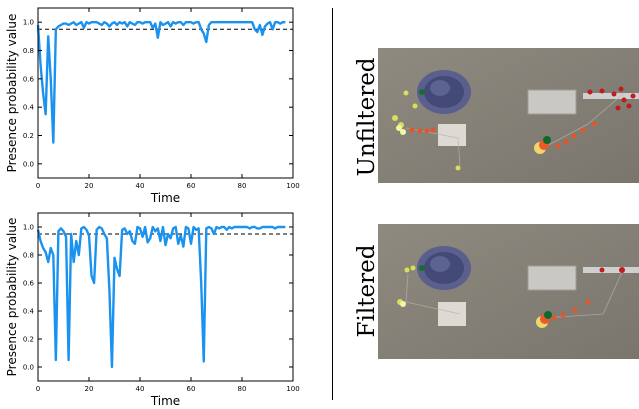 The height and width of the screenshot is (409, 639). I want to click on filtered-tracking-image, so click(508, 291).